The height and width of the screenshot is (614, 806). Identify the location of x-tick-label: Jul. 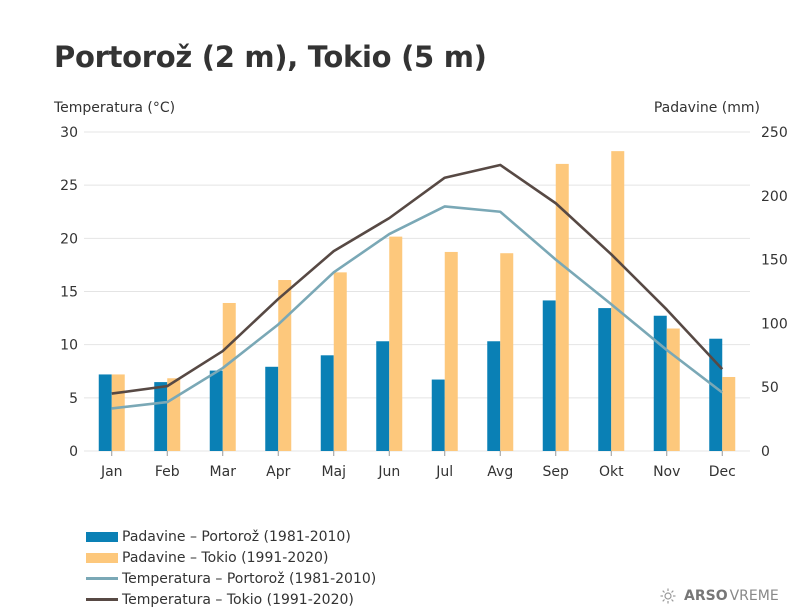
(444, 472).